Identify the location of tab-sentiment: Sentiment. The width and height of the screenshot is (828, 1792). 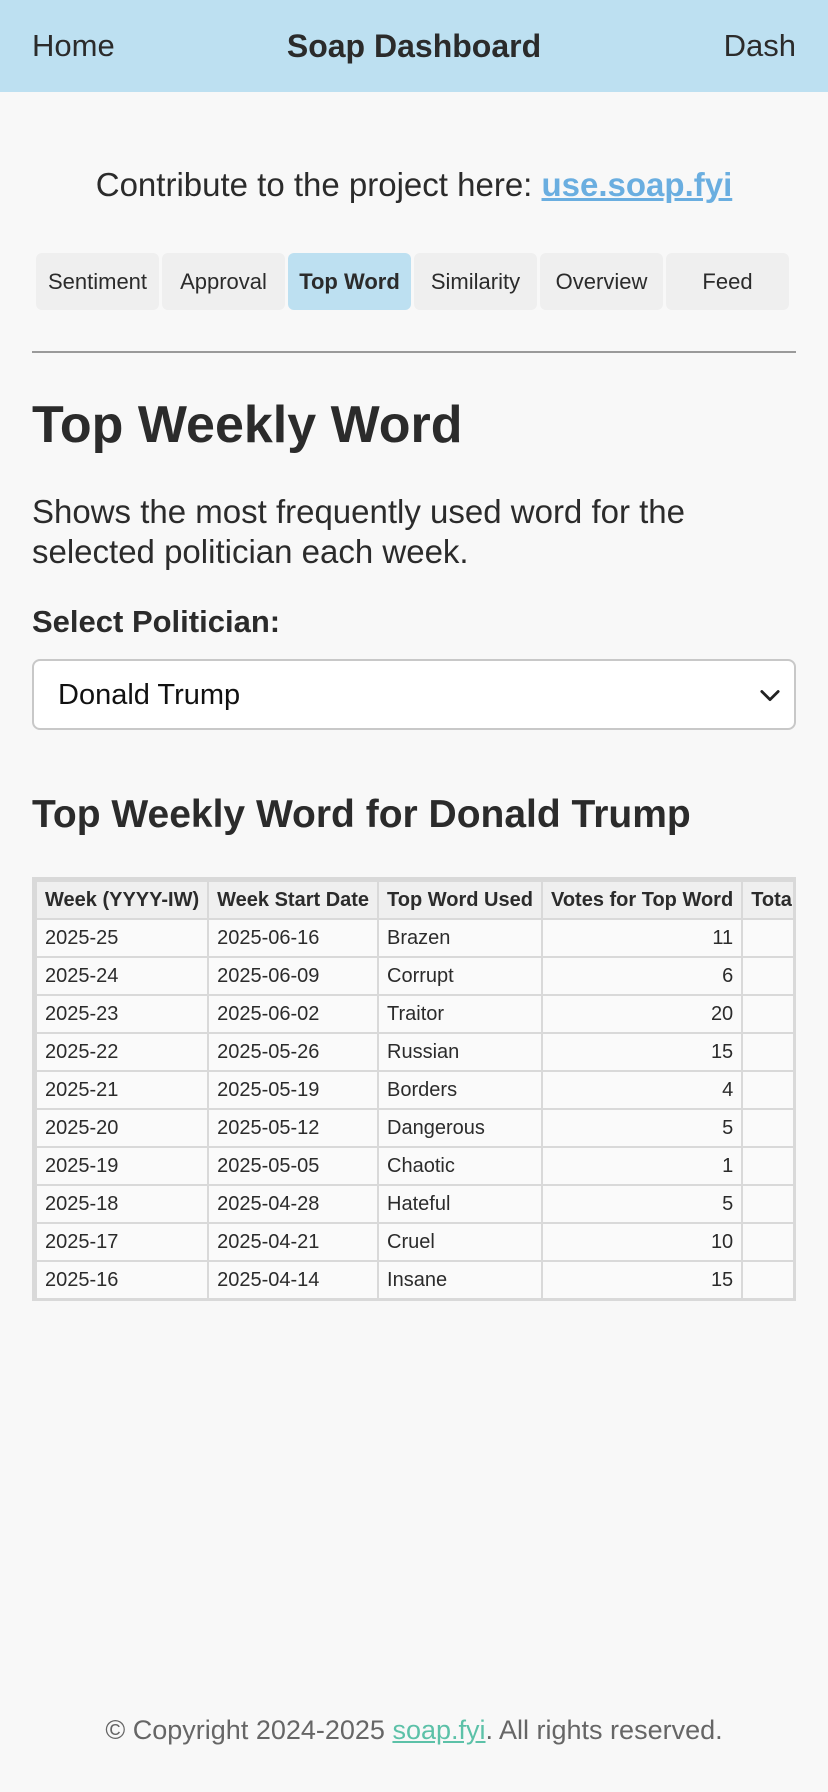
(97, 281).